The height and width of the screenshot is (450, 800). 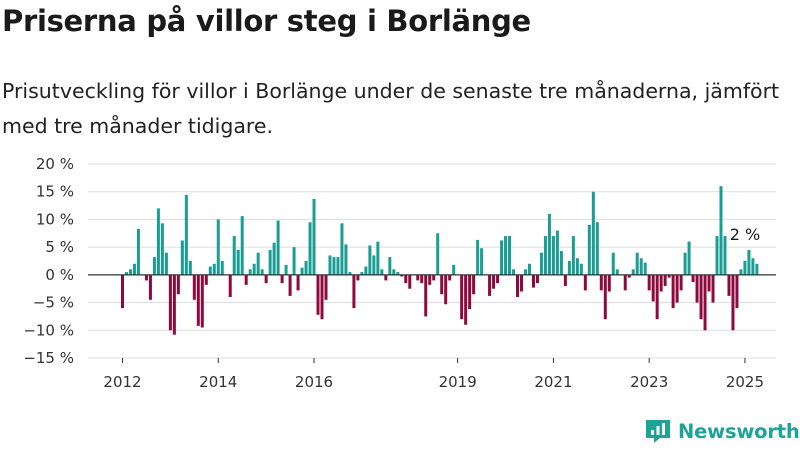 What do you see at coordinates (553, 382) in the screenshot?
I see `x-tick-label: 2021` at bounding box center [553, 382].